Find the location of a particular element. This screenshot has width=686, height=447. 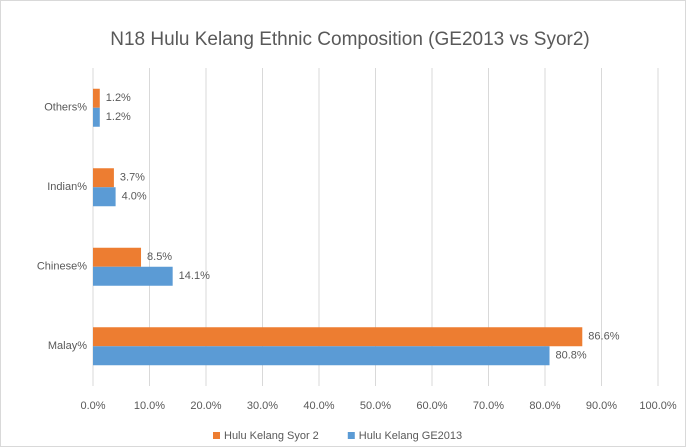

data-label: 4.0% is located at coordinates (134, 197).